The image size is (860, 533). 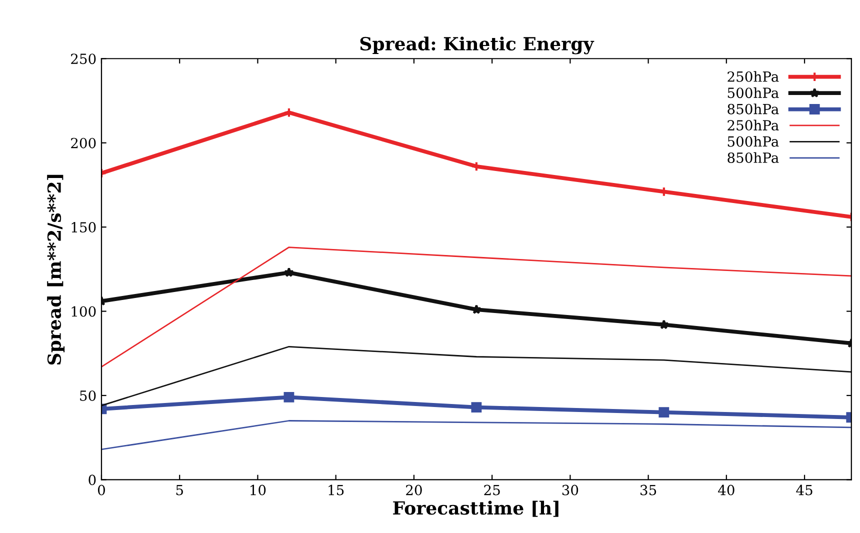 I want to click on y-tick-label: 100, so click(x=84, y=311).